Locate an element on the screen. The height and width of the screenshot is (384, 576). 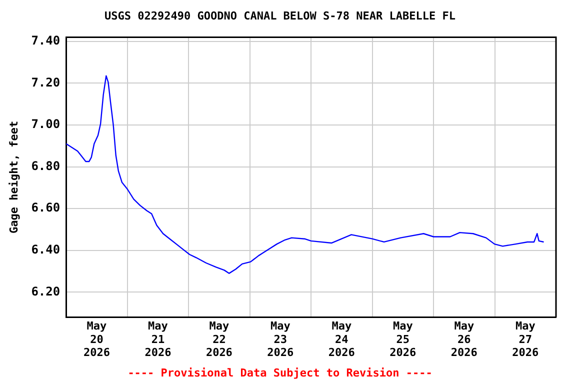
x-tick-label: May 24 2026 is located at coordinates (342, 340).